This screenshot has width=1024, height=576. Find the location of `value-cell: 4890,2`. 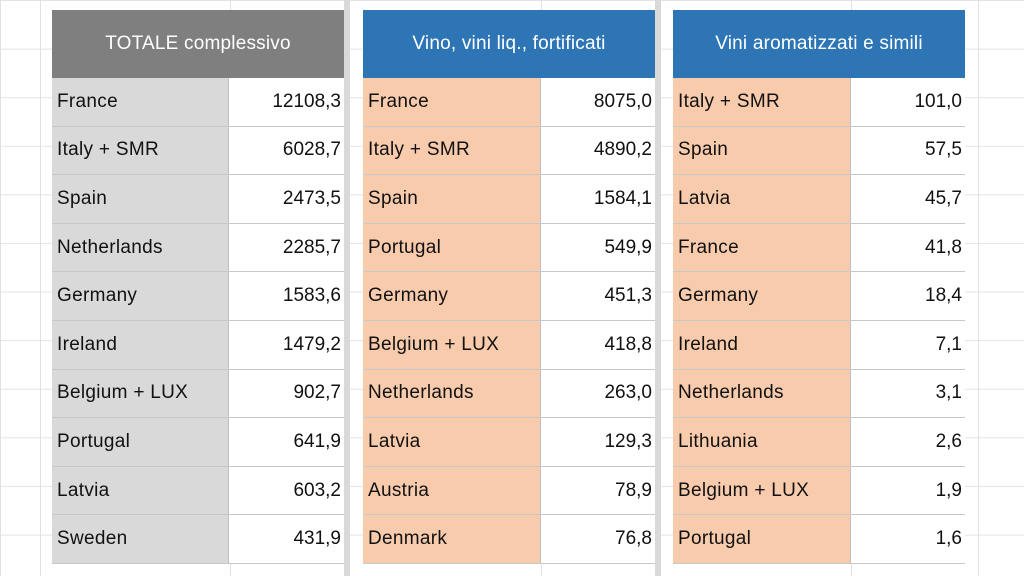

value-cell: 4890,2 is located at coordinates (598, 150).